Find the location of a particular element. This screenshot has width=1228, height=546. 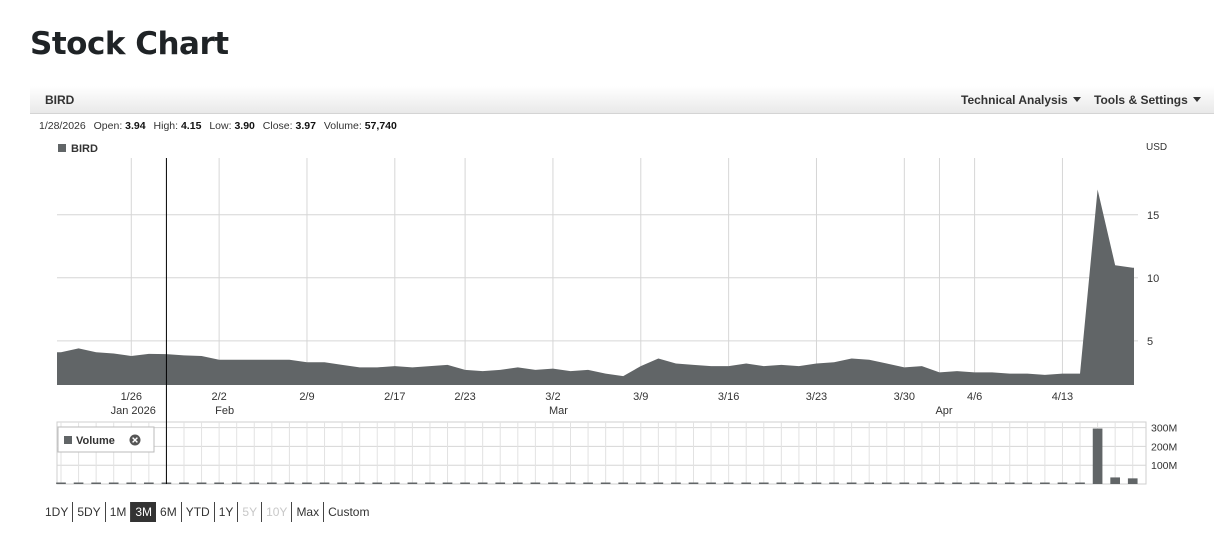

price-tick-label: 5 is located at coordinates (1150, 342).